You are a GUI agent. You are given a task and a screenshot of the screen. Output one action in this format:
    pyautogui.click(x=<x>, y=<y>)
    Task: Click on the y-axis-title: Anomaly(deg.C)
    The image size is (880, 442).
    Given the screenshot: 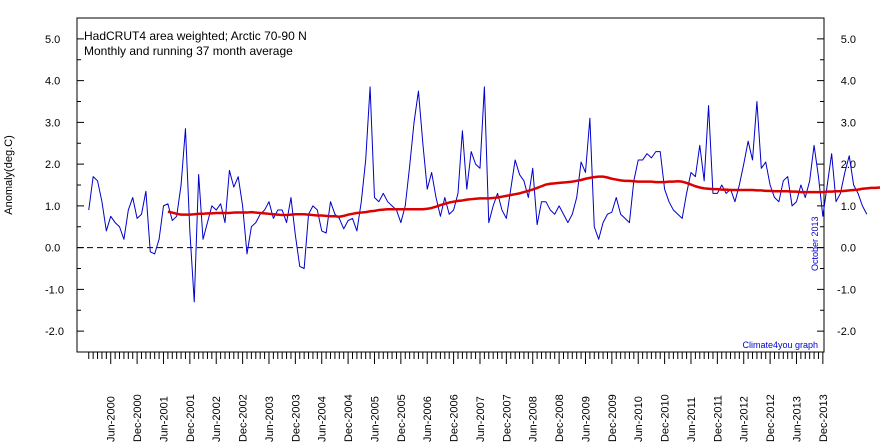 What is the action you would take?
    pyautogui.click(x=9, y=174)
    